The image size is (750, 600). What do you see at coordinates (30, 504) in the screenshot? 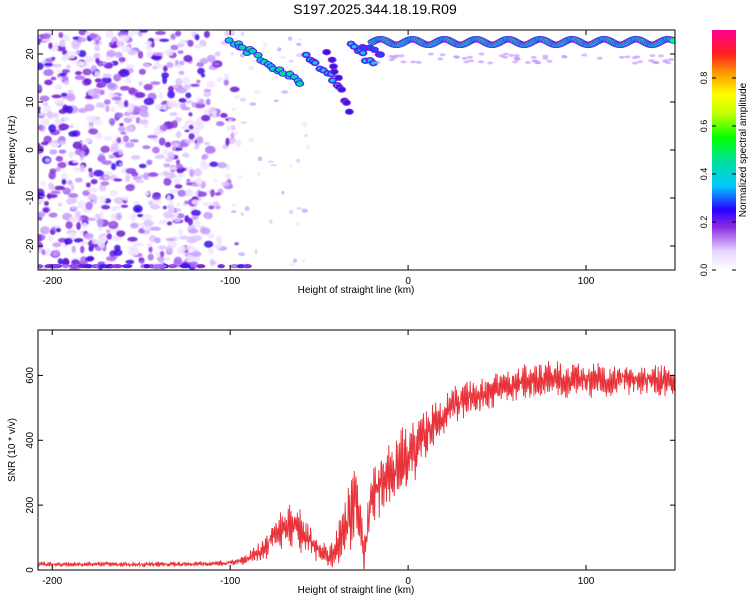
I see `bottom-y-tick-label: 200` at bounding box center [30, 504].